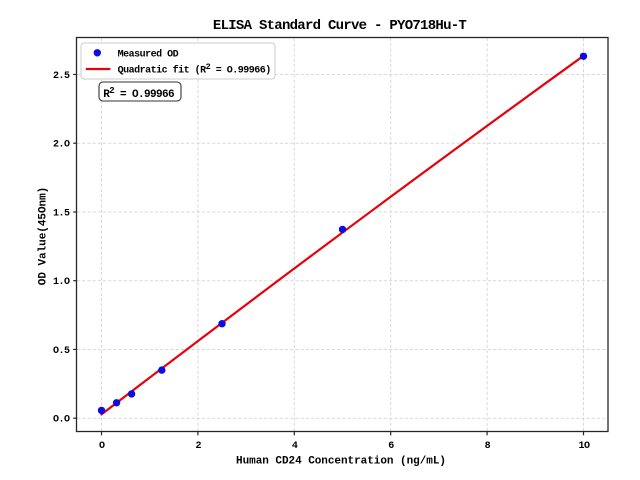 Image resolution: width=640 pixels, height=480 pixels. What do you see at coordinates (341, 462) in the screenshot?
I see `svg-text:Human CD24 Concentration (ng/m: Human CD24 Concentration (ng/mL)` at bounding box center [341, 462].